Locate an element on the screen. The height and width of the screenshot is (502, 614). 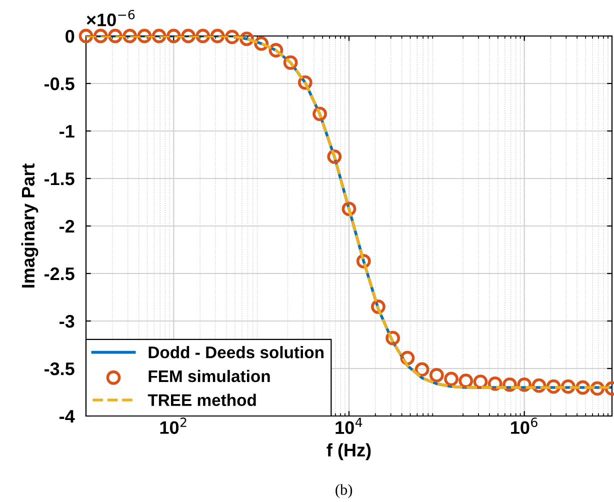
y-tick-label: -1 is located at coordinates (67, 131).